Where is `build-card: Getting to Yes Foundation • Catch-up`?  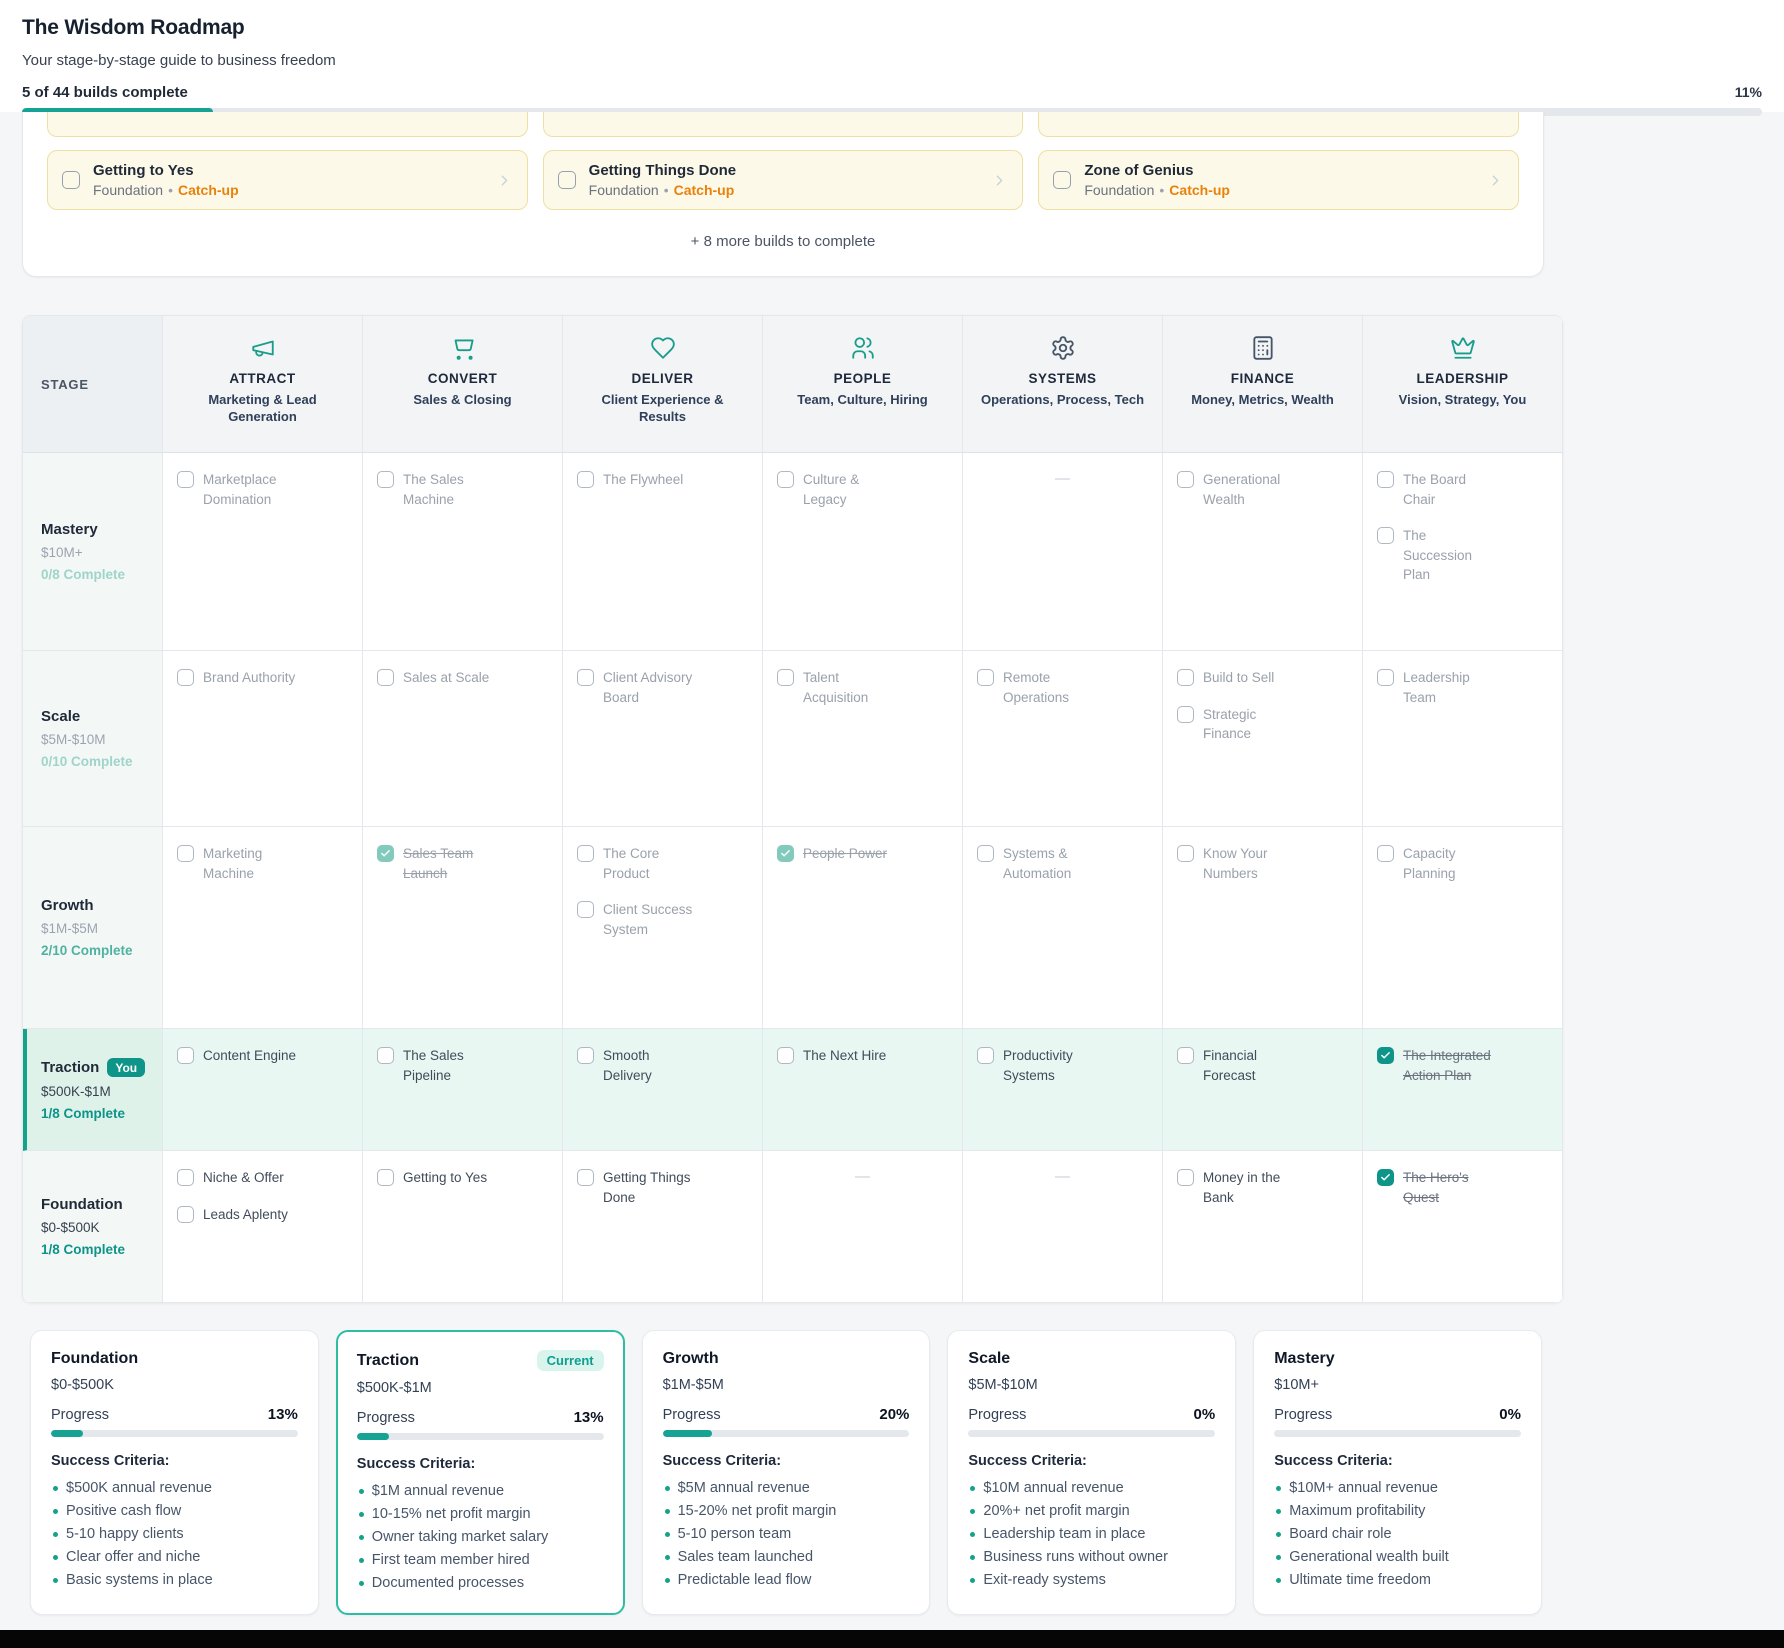 build-card: Getting to Yes Foundation • Catch-up is located at coordinates (287, 180).